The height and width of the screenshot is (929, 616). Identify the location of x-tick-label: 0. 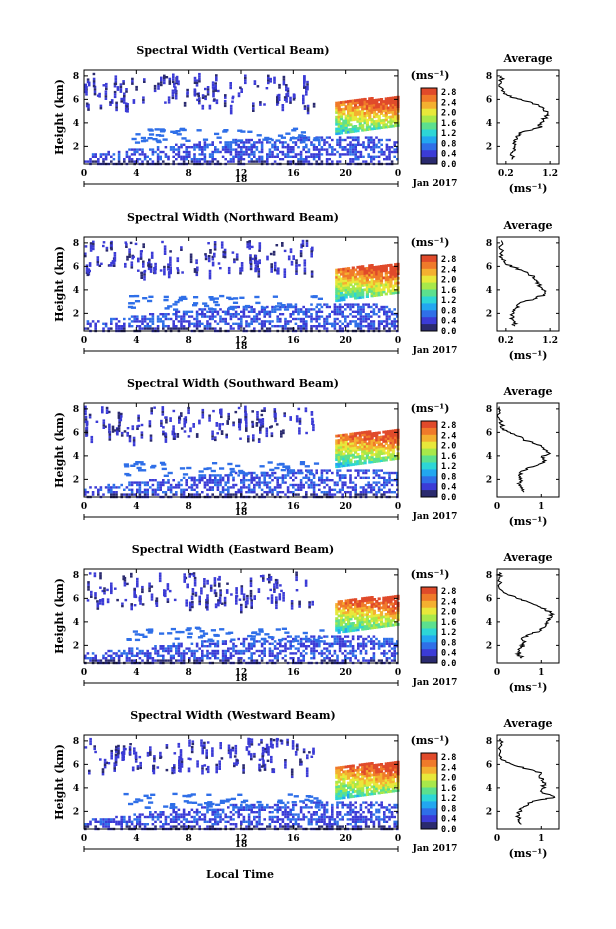
(398, 341).